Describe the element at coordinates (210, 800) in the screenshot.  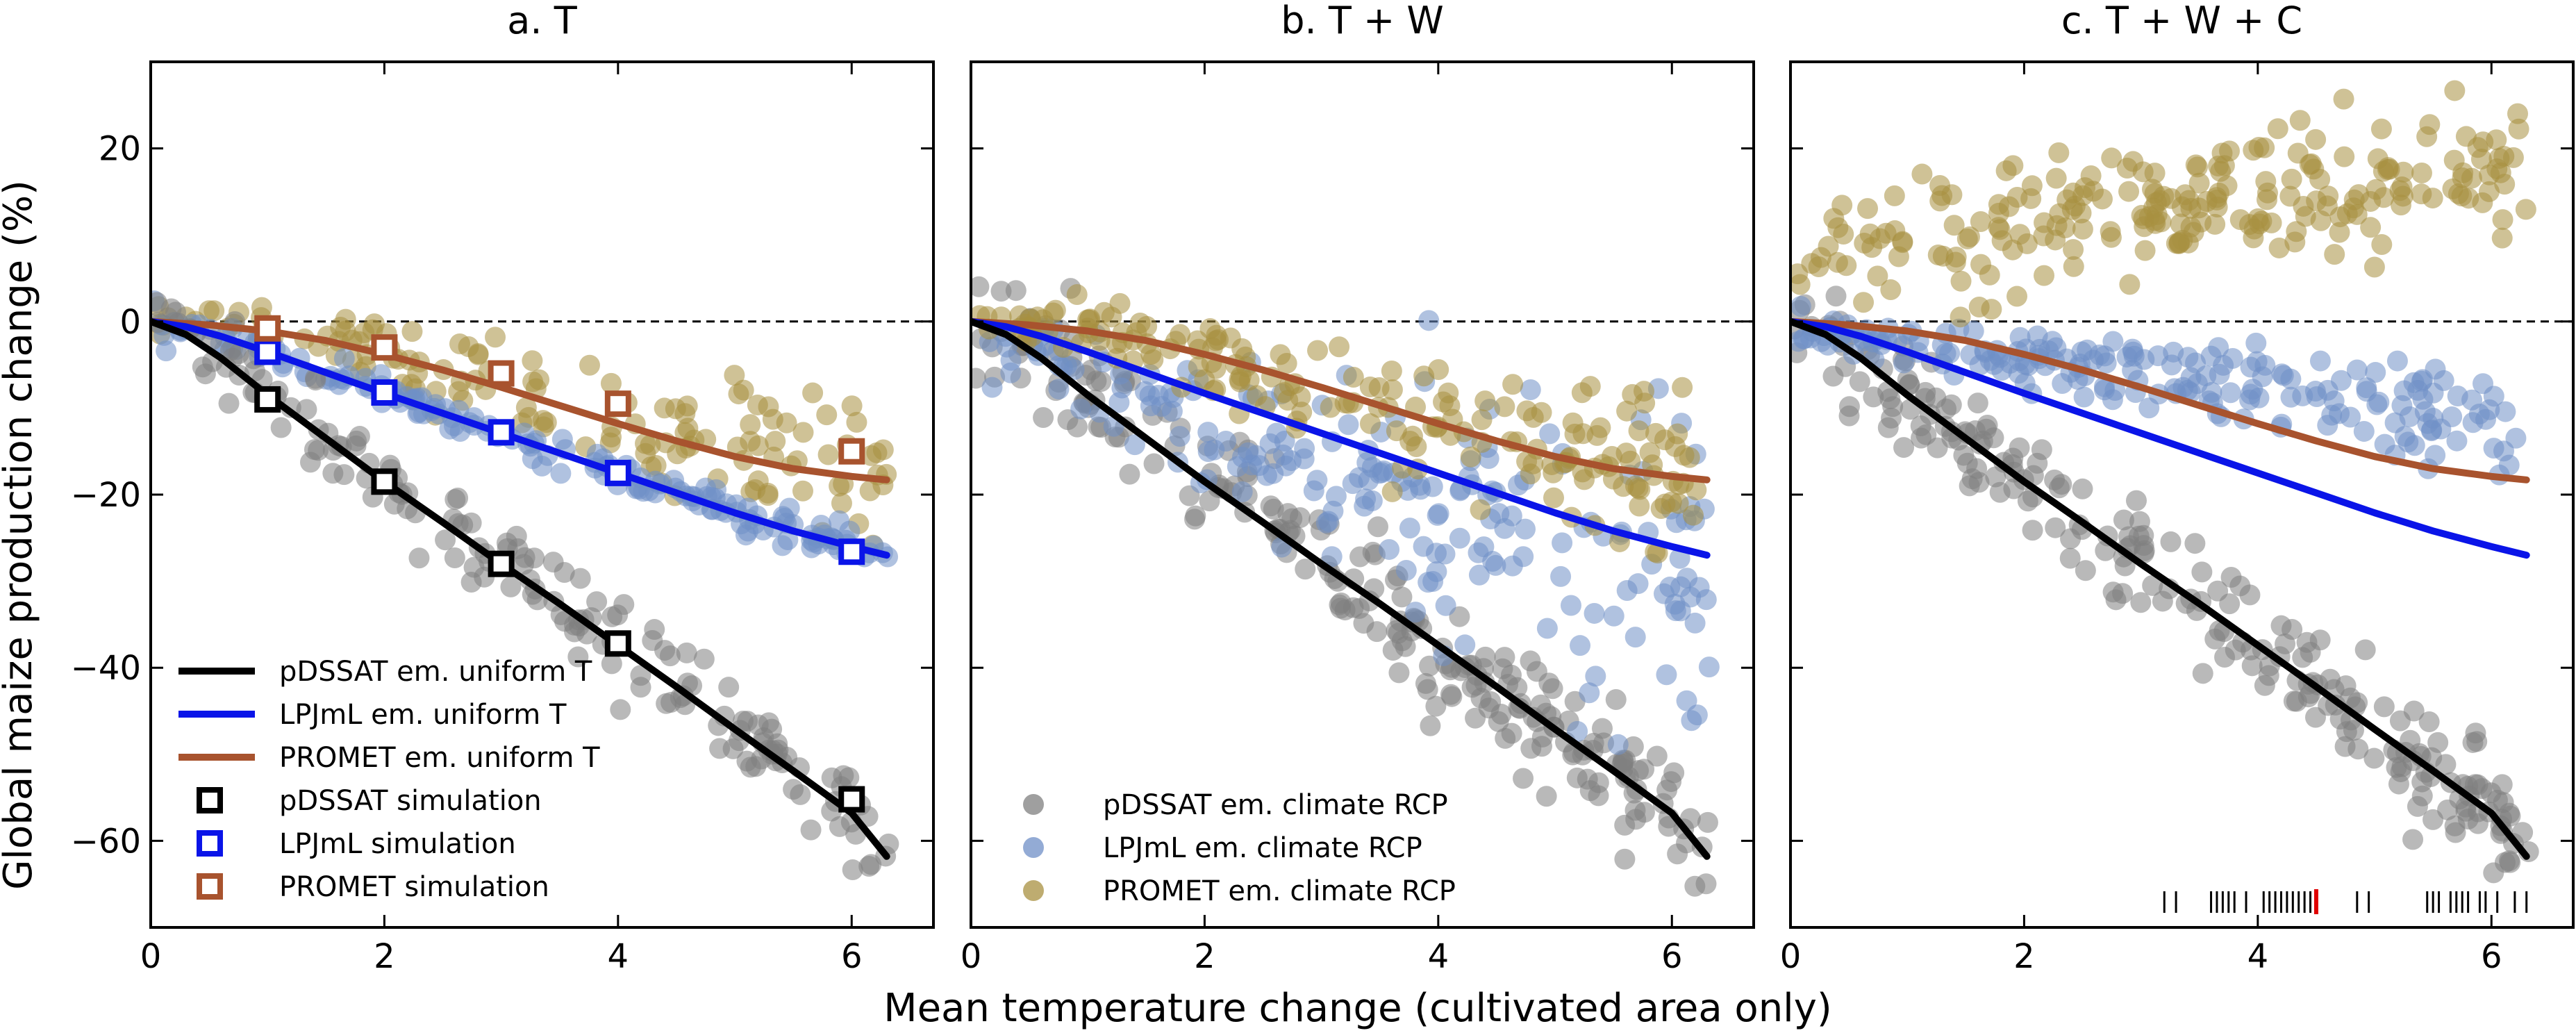
I see `legend-square-swatch` at that location.